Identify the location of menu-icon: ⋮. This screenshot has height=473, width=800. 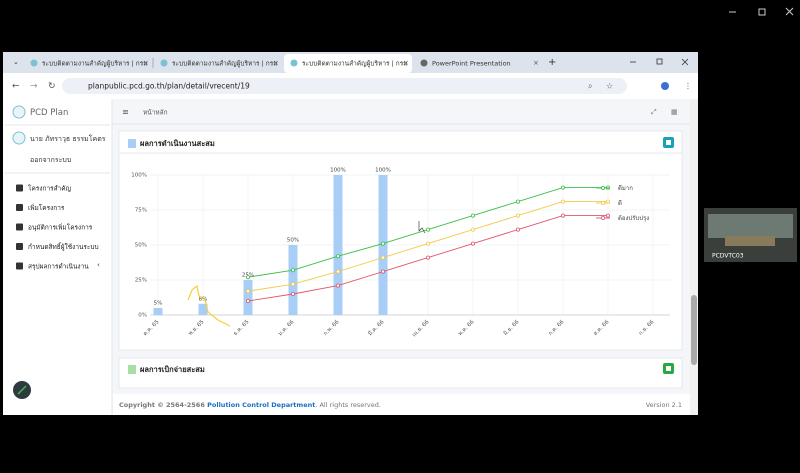
(688, 86).